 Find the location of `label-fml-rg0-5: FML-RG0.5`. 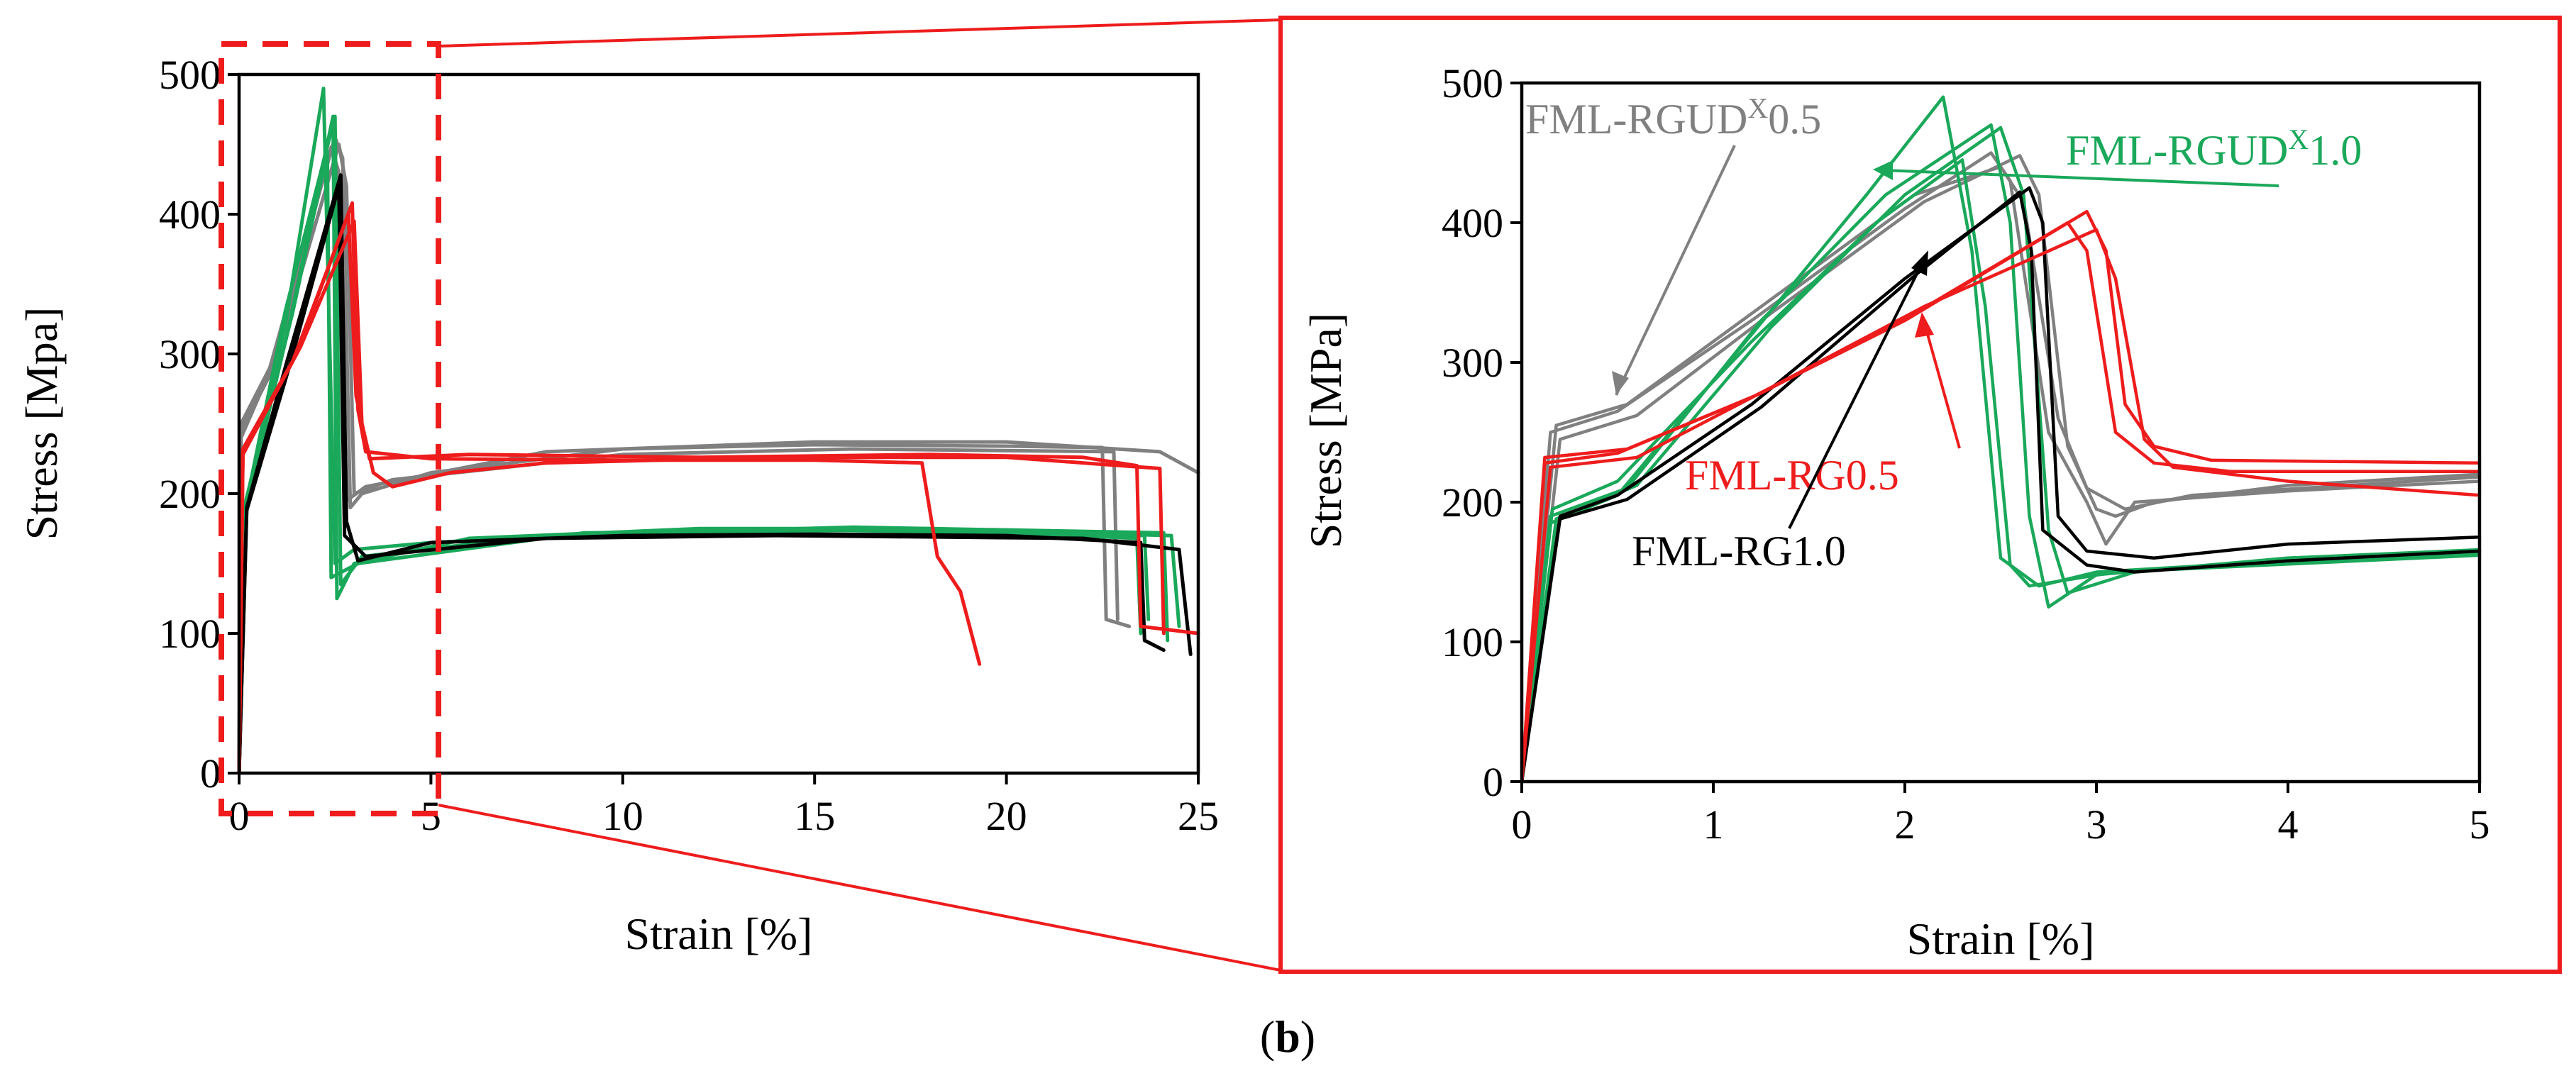

label-fml-rg0-5: FML-RG0.5 is located at coordinates (1792, 476).